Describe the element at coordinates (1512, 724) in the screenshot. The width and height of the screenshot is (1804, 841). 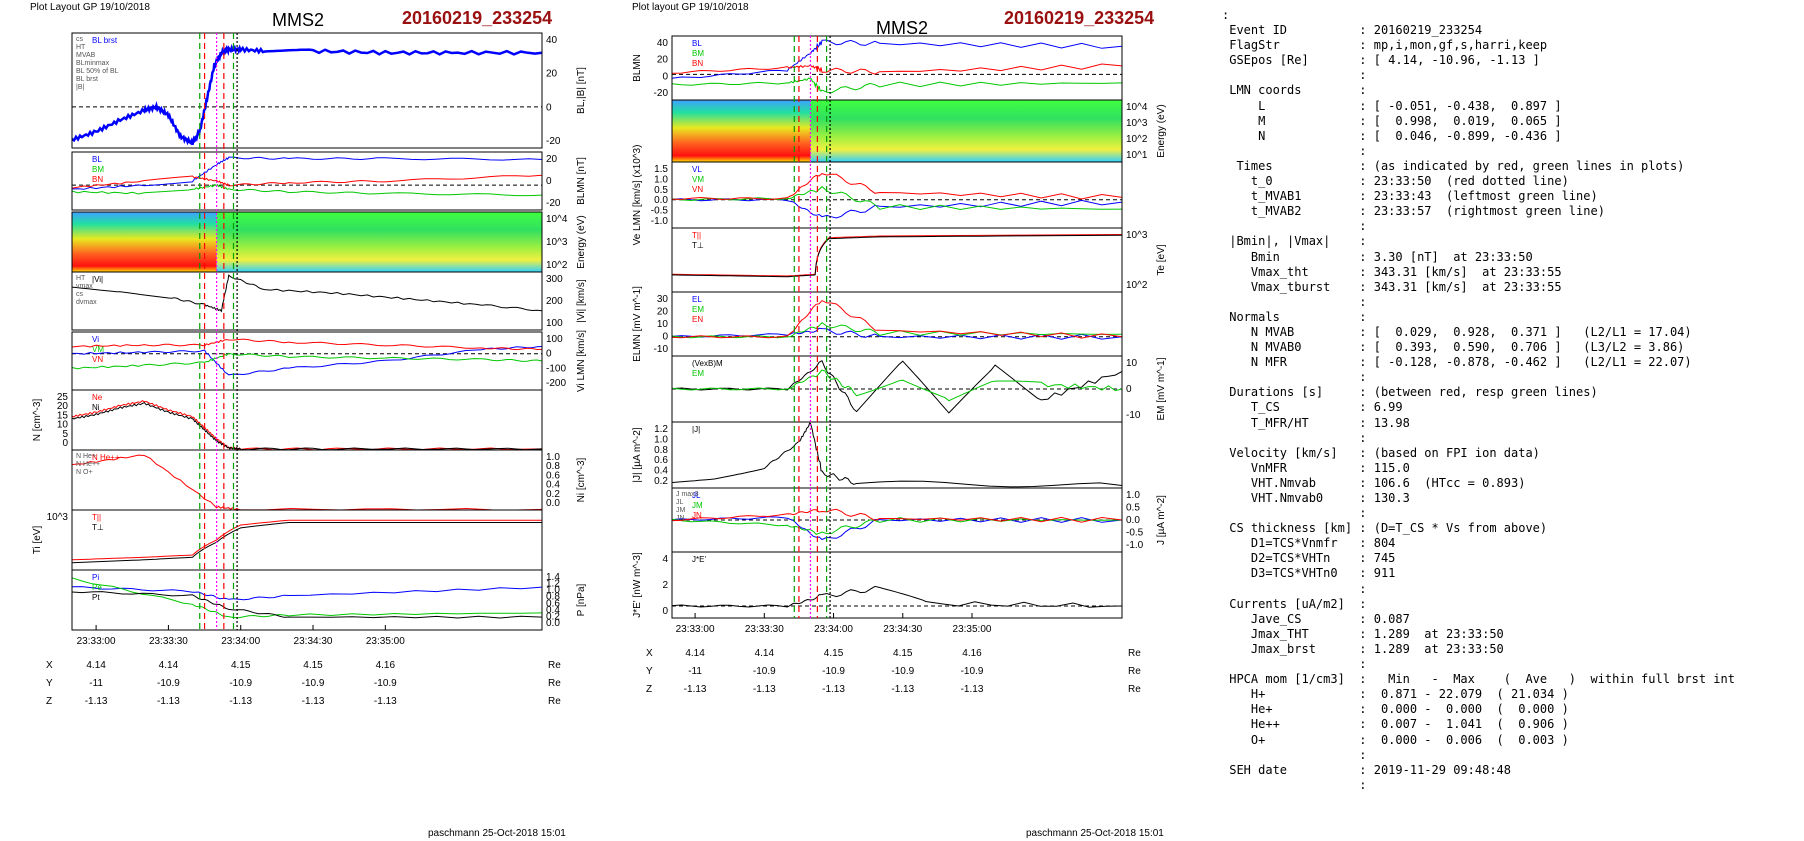
I see `summary-row: He++ : 0.007 - 1.041 ( 0.906 )` at that location.